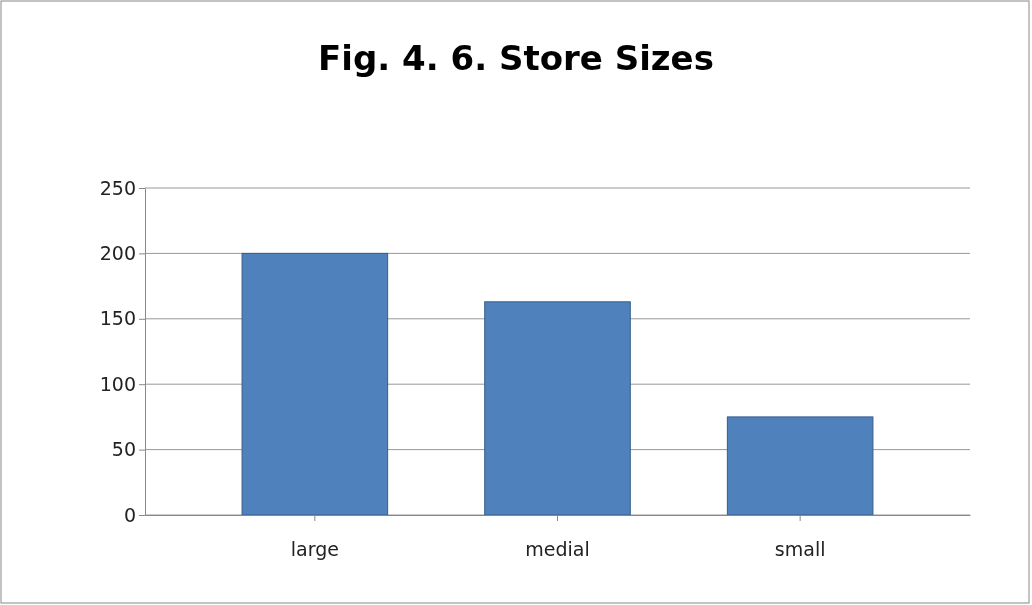 This screenshot has width=1032, height=605. What do you see at coordinates (117, 252) in the screenshot?
I see `y-tick-label: 200` at bounding box center [117, 252].